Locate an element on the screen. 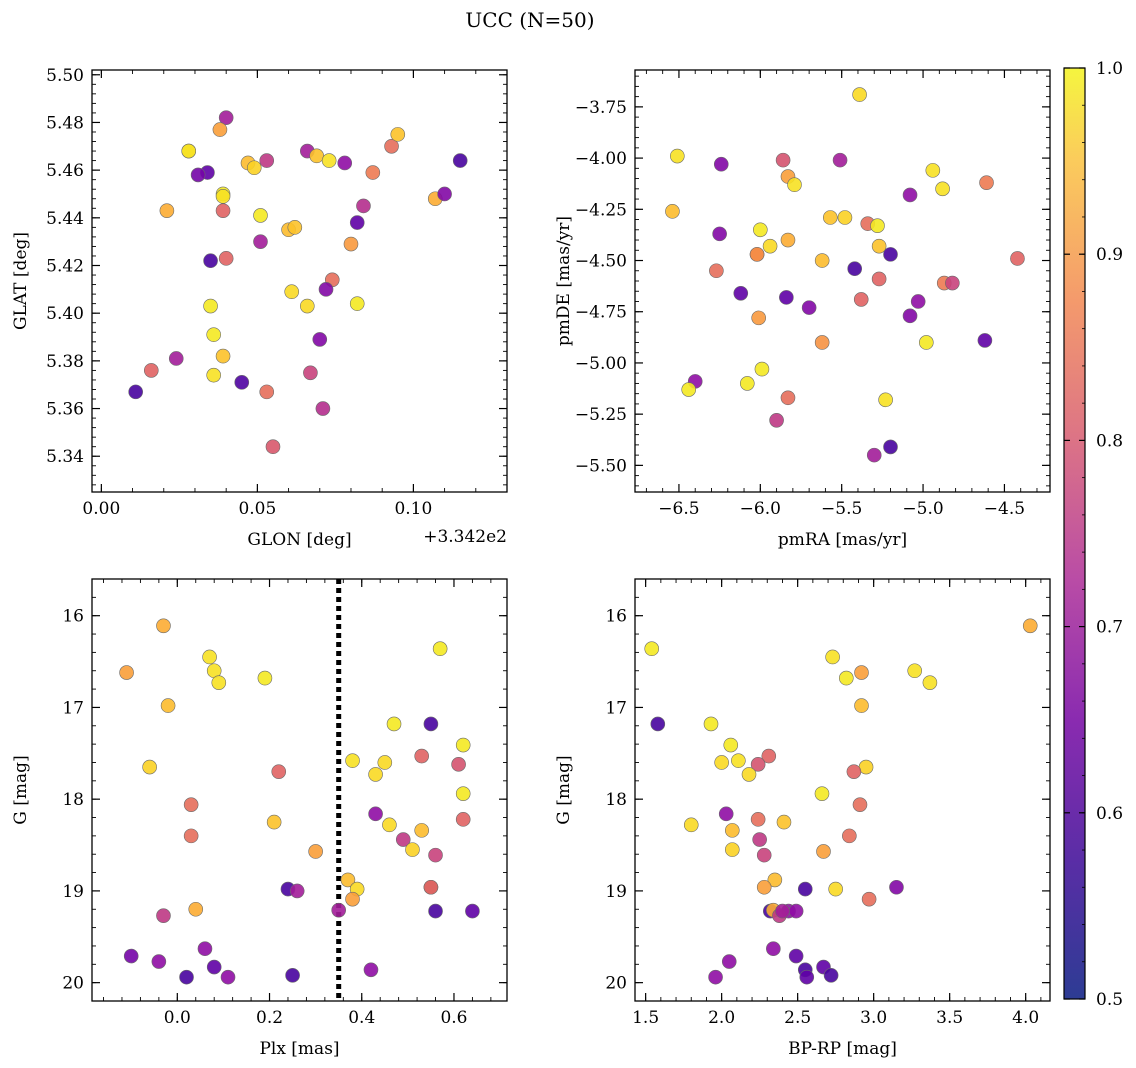 The image size is (1136, 1068). y-tick-label: −4.75 is located at coordinates (601, 313).